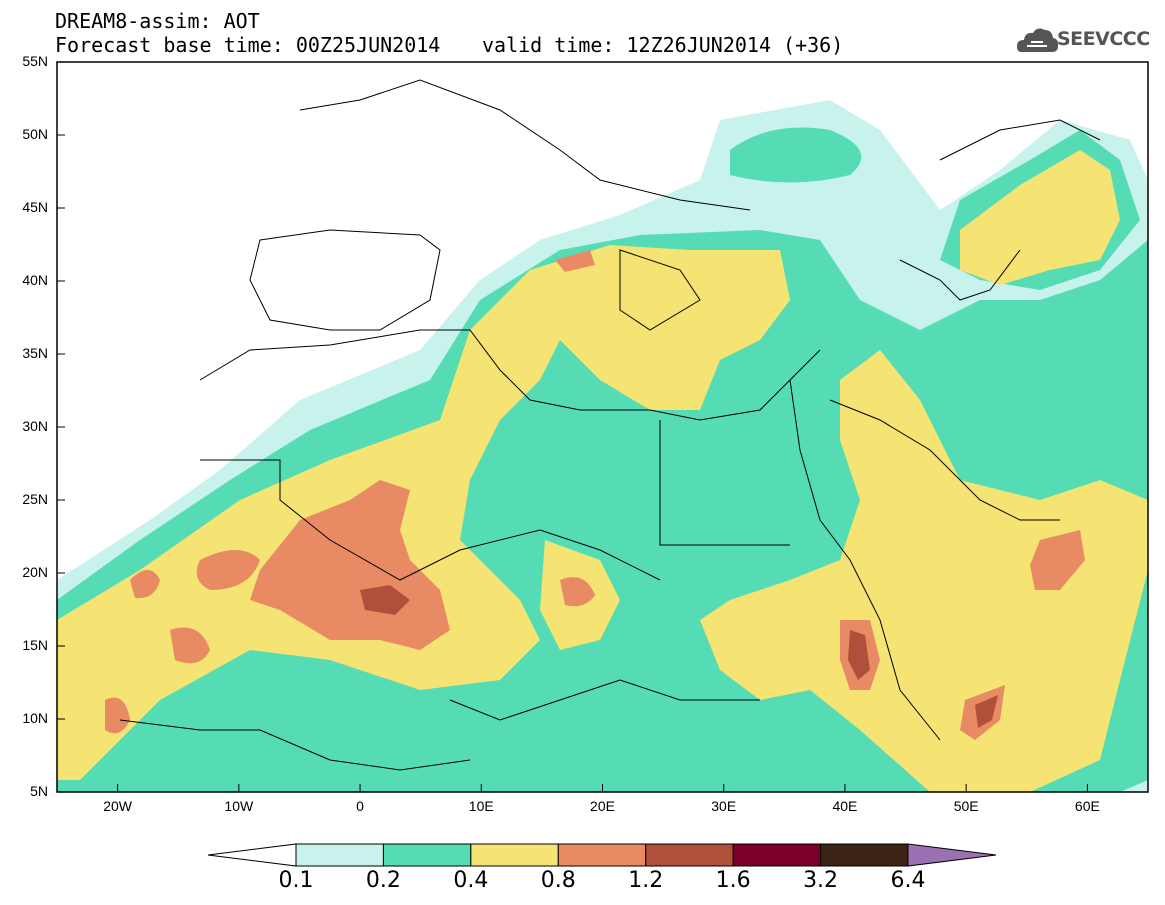 This screenshot has width=1165, height=905. Describe the element at coordinates (61, 427) in the screenshot. I see `lat-ticks` at that location.